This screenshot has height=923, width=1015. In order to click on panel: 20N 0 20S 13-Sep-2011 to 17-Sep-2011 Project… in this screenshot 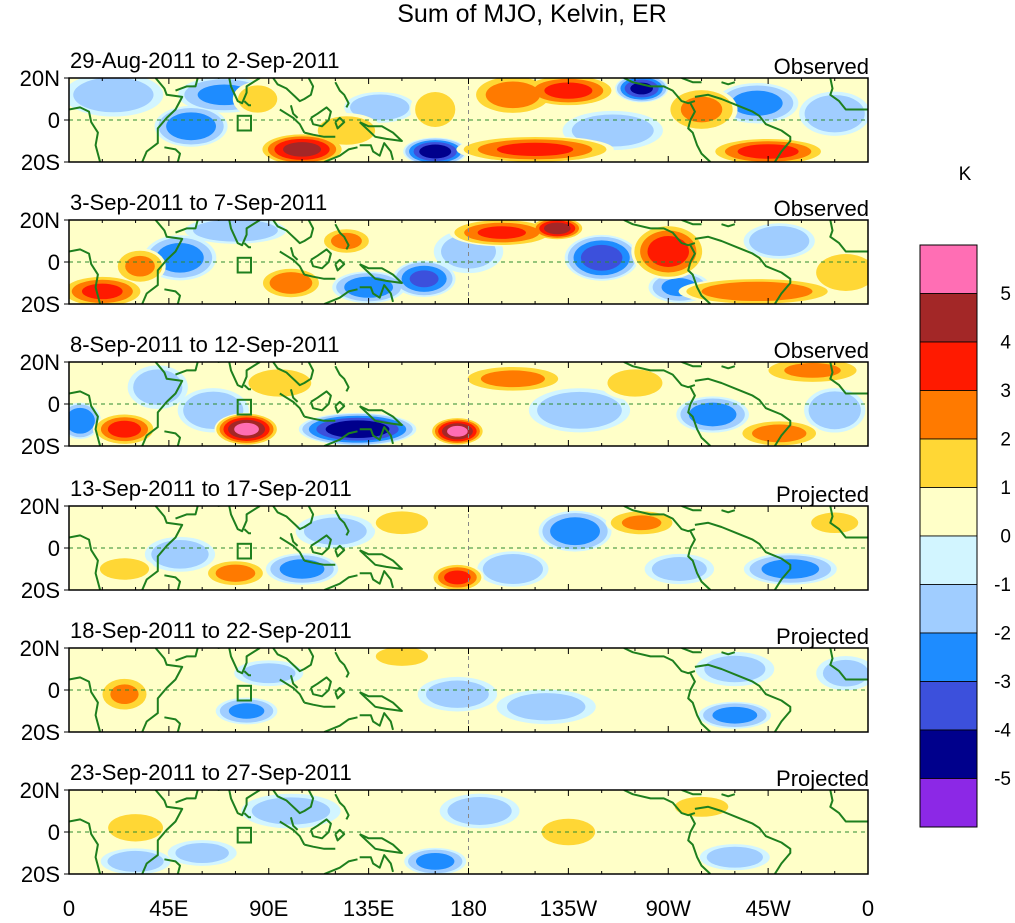, I will do `click(444, 539)`.